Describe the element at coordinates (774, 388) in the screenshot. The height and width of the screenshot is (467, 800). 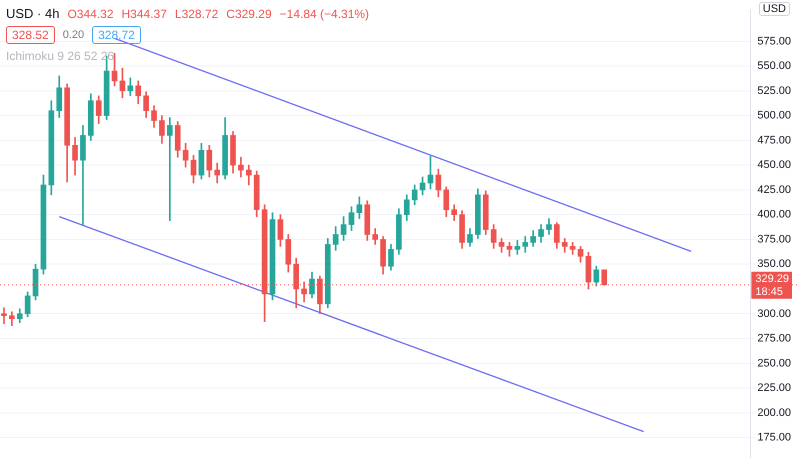
I see `y-tick-label: 225.00` at that location.